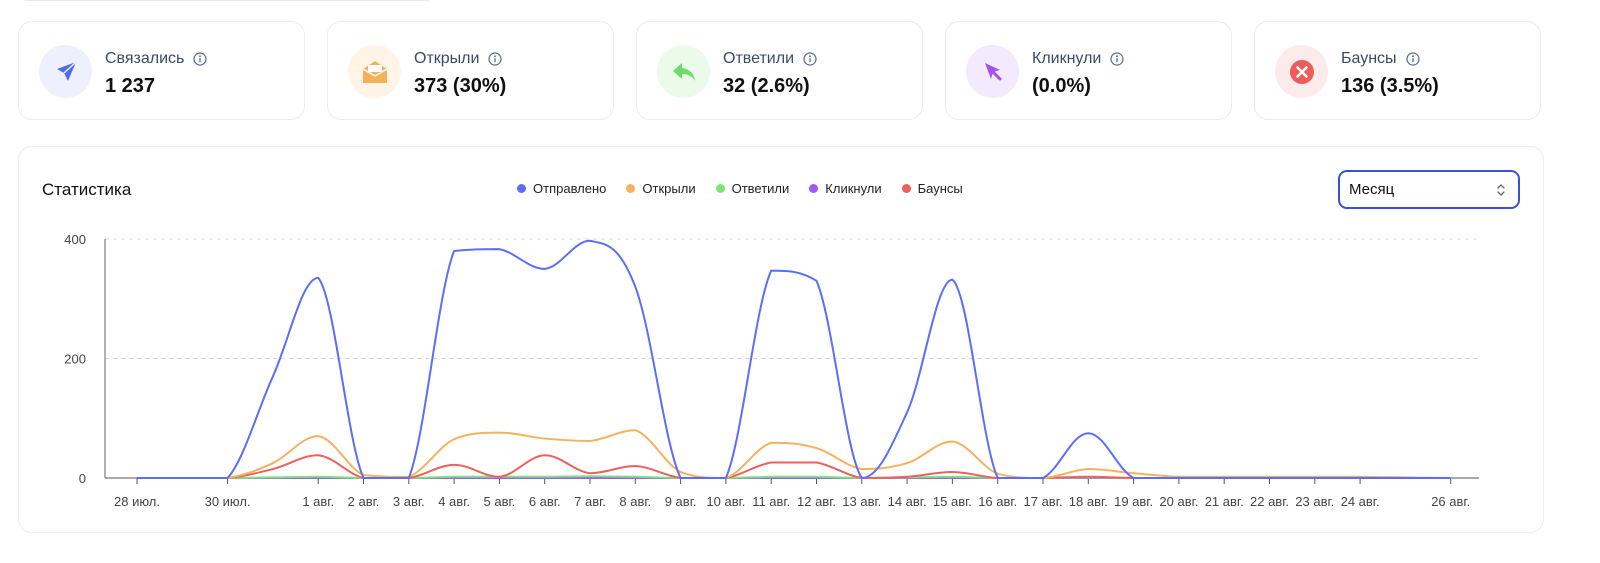 The image size is (1600, 563). What do you see at coordinates (816, 501) in the screenshot?
I see `x-tick-label: 12 авг.` at bounding box center [816, 501].